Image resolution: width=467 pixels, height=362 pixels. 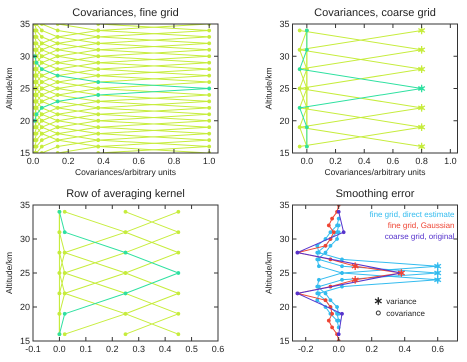 I want to click on annotation: variance, so click(x=402, y=301).